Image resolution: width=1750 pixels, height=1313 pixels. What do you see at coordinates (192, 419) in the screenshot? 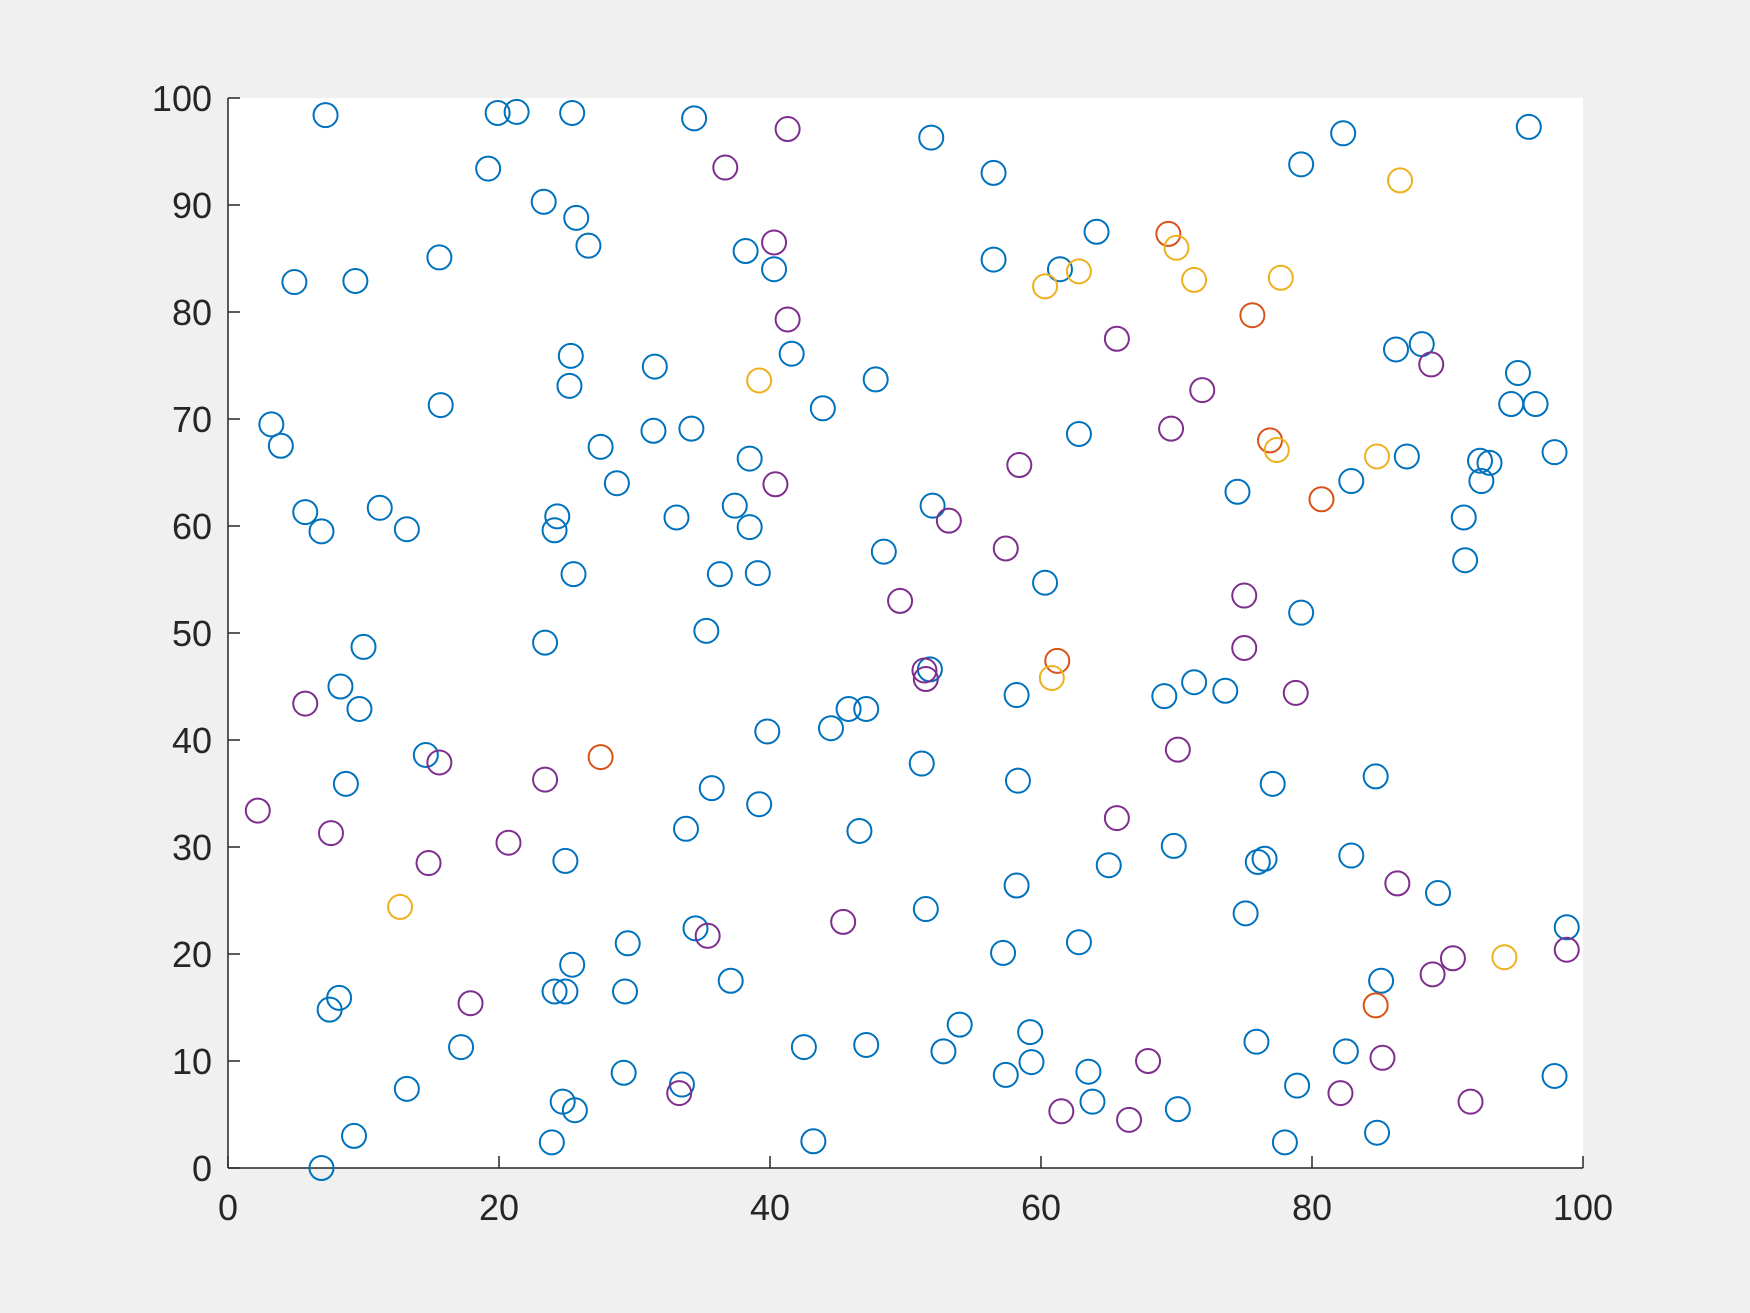
I see `y-tick-label: 70` at bounding box center [192, 419].